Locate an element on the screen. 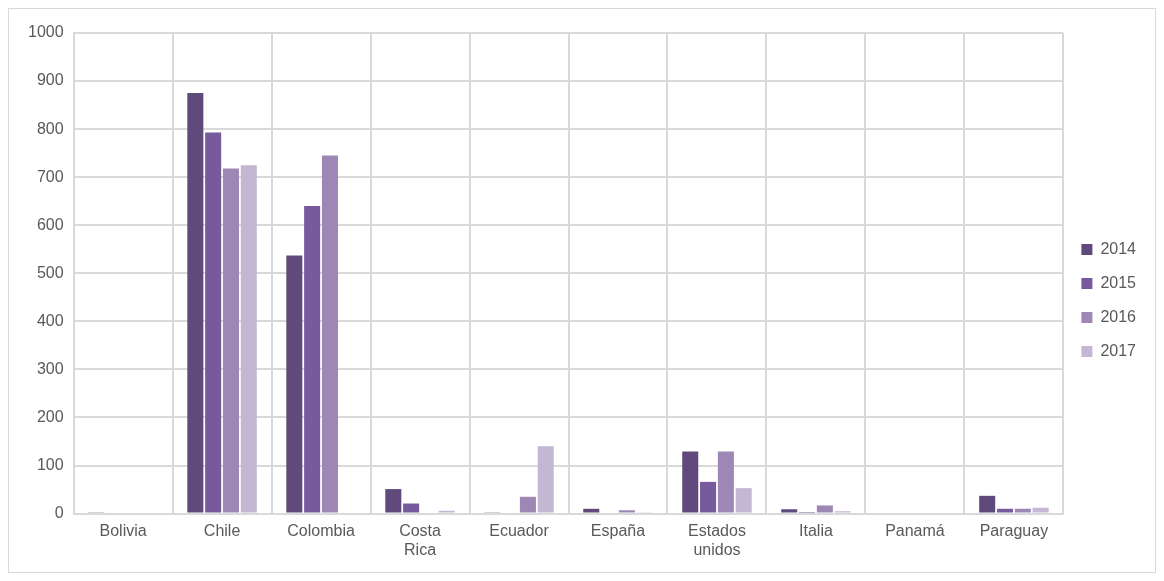  x-tick-label: Ecuador is located at coordinates (519, 530).